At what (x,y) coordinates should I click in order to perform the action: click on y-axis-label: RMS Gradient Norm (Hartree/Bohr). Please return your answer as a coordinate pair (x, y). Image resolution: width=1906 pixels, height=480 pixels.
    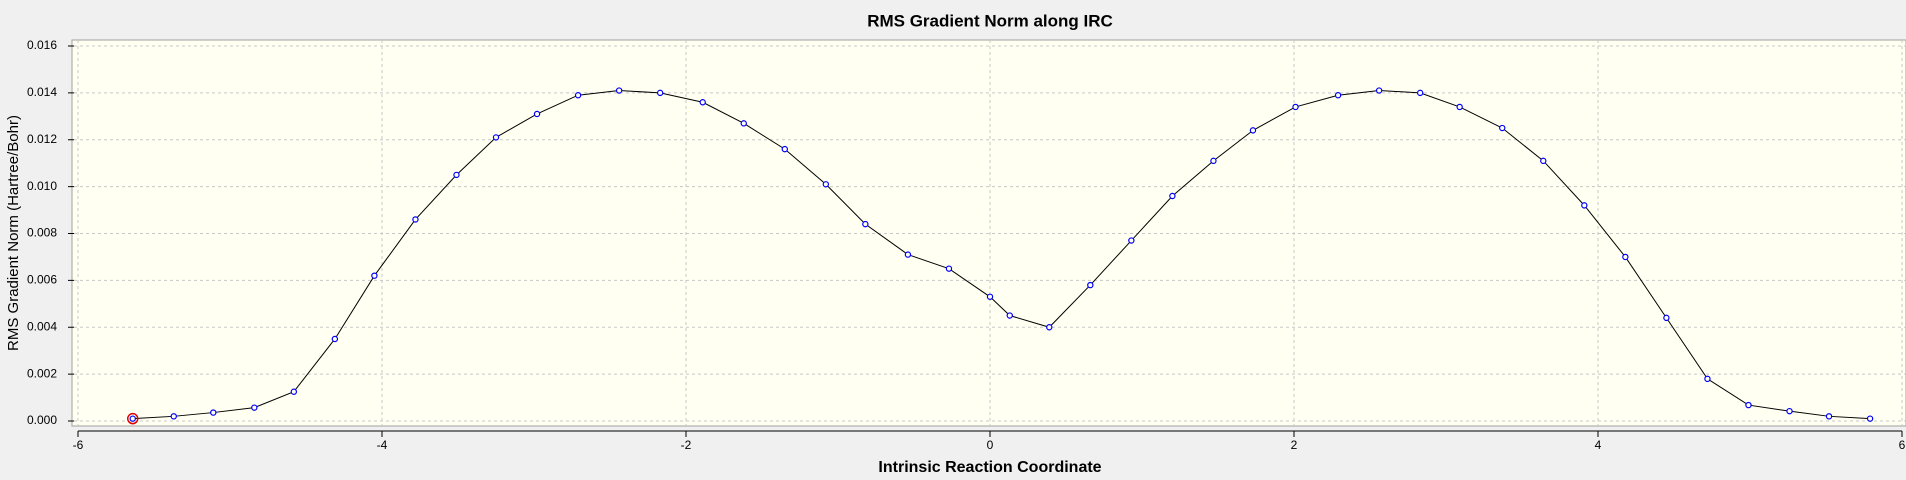
    Looking at the image, I should click on (13, 233).